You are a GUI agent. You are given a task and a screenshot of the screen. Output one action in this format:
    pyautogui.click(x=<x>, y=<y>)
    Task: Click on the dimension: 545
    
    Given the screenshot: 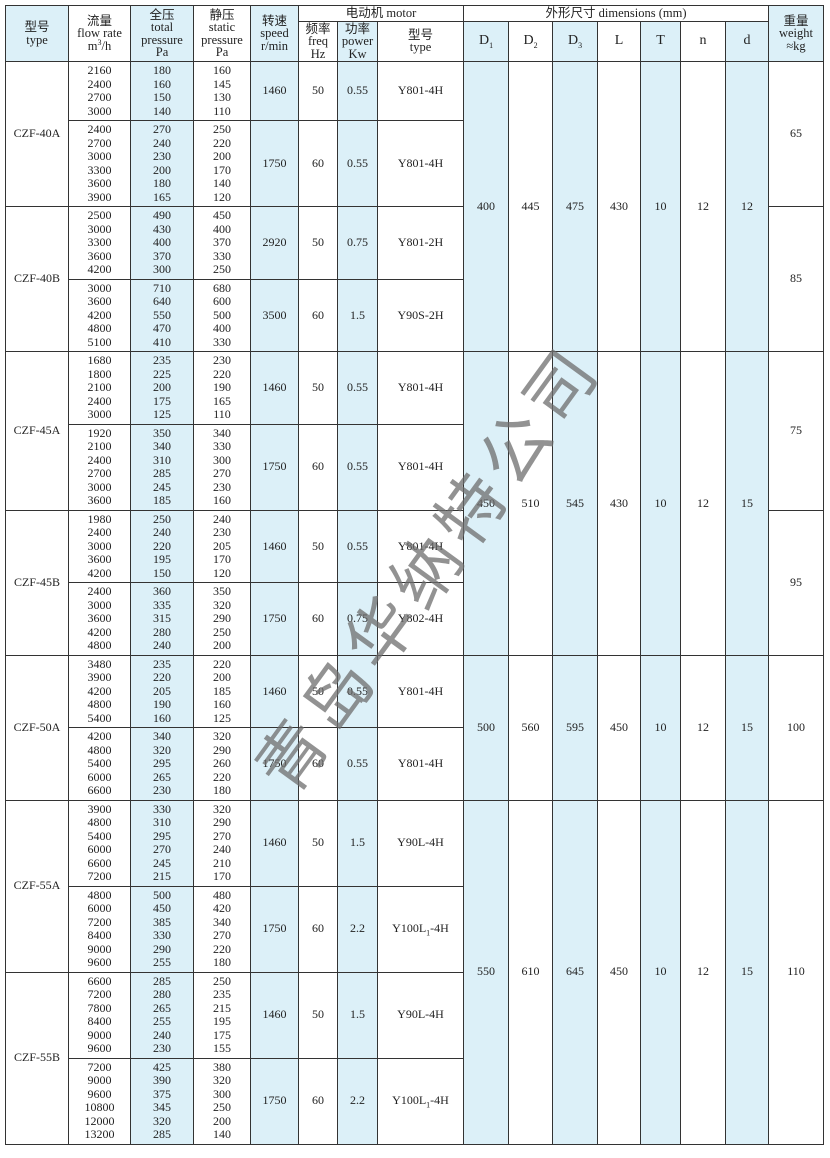 What is the action you would take?
    pyautogui.click(x=575, y=503)
    